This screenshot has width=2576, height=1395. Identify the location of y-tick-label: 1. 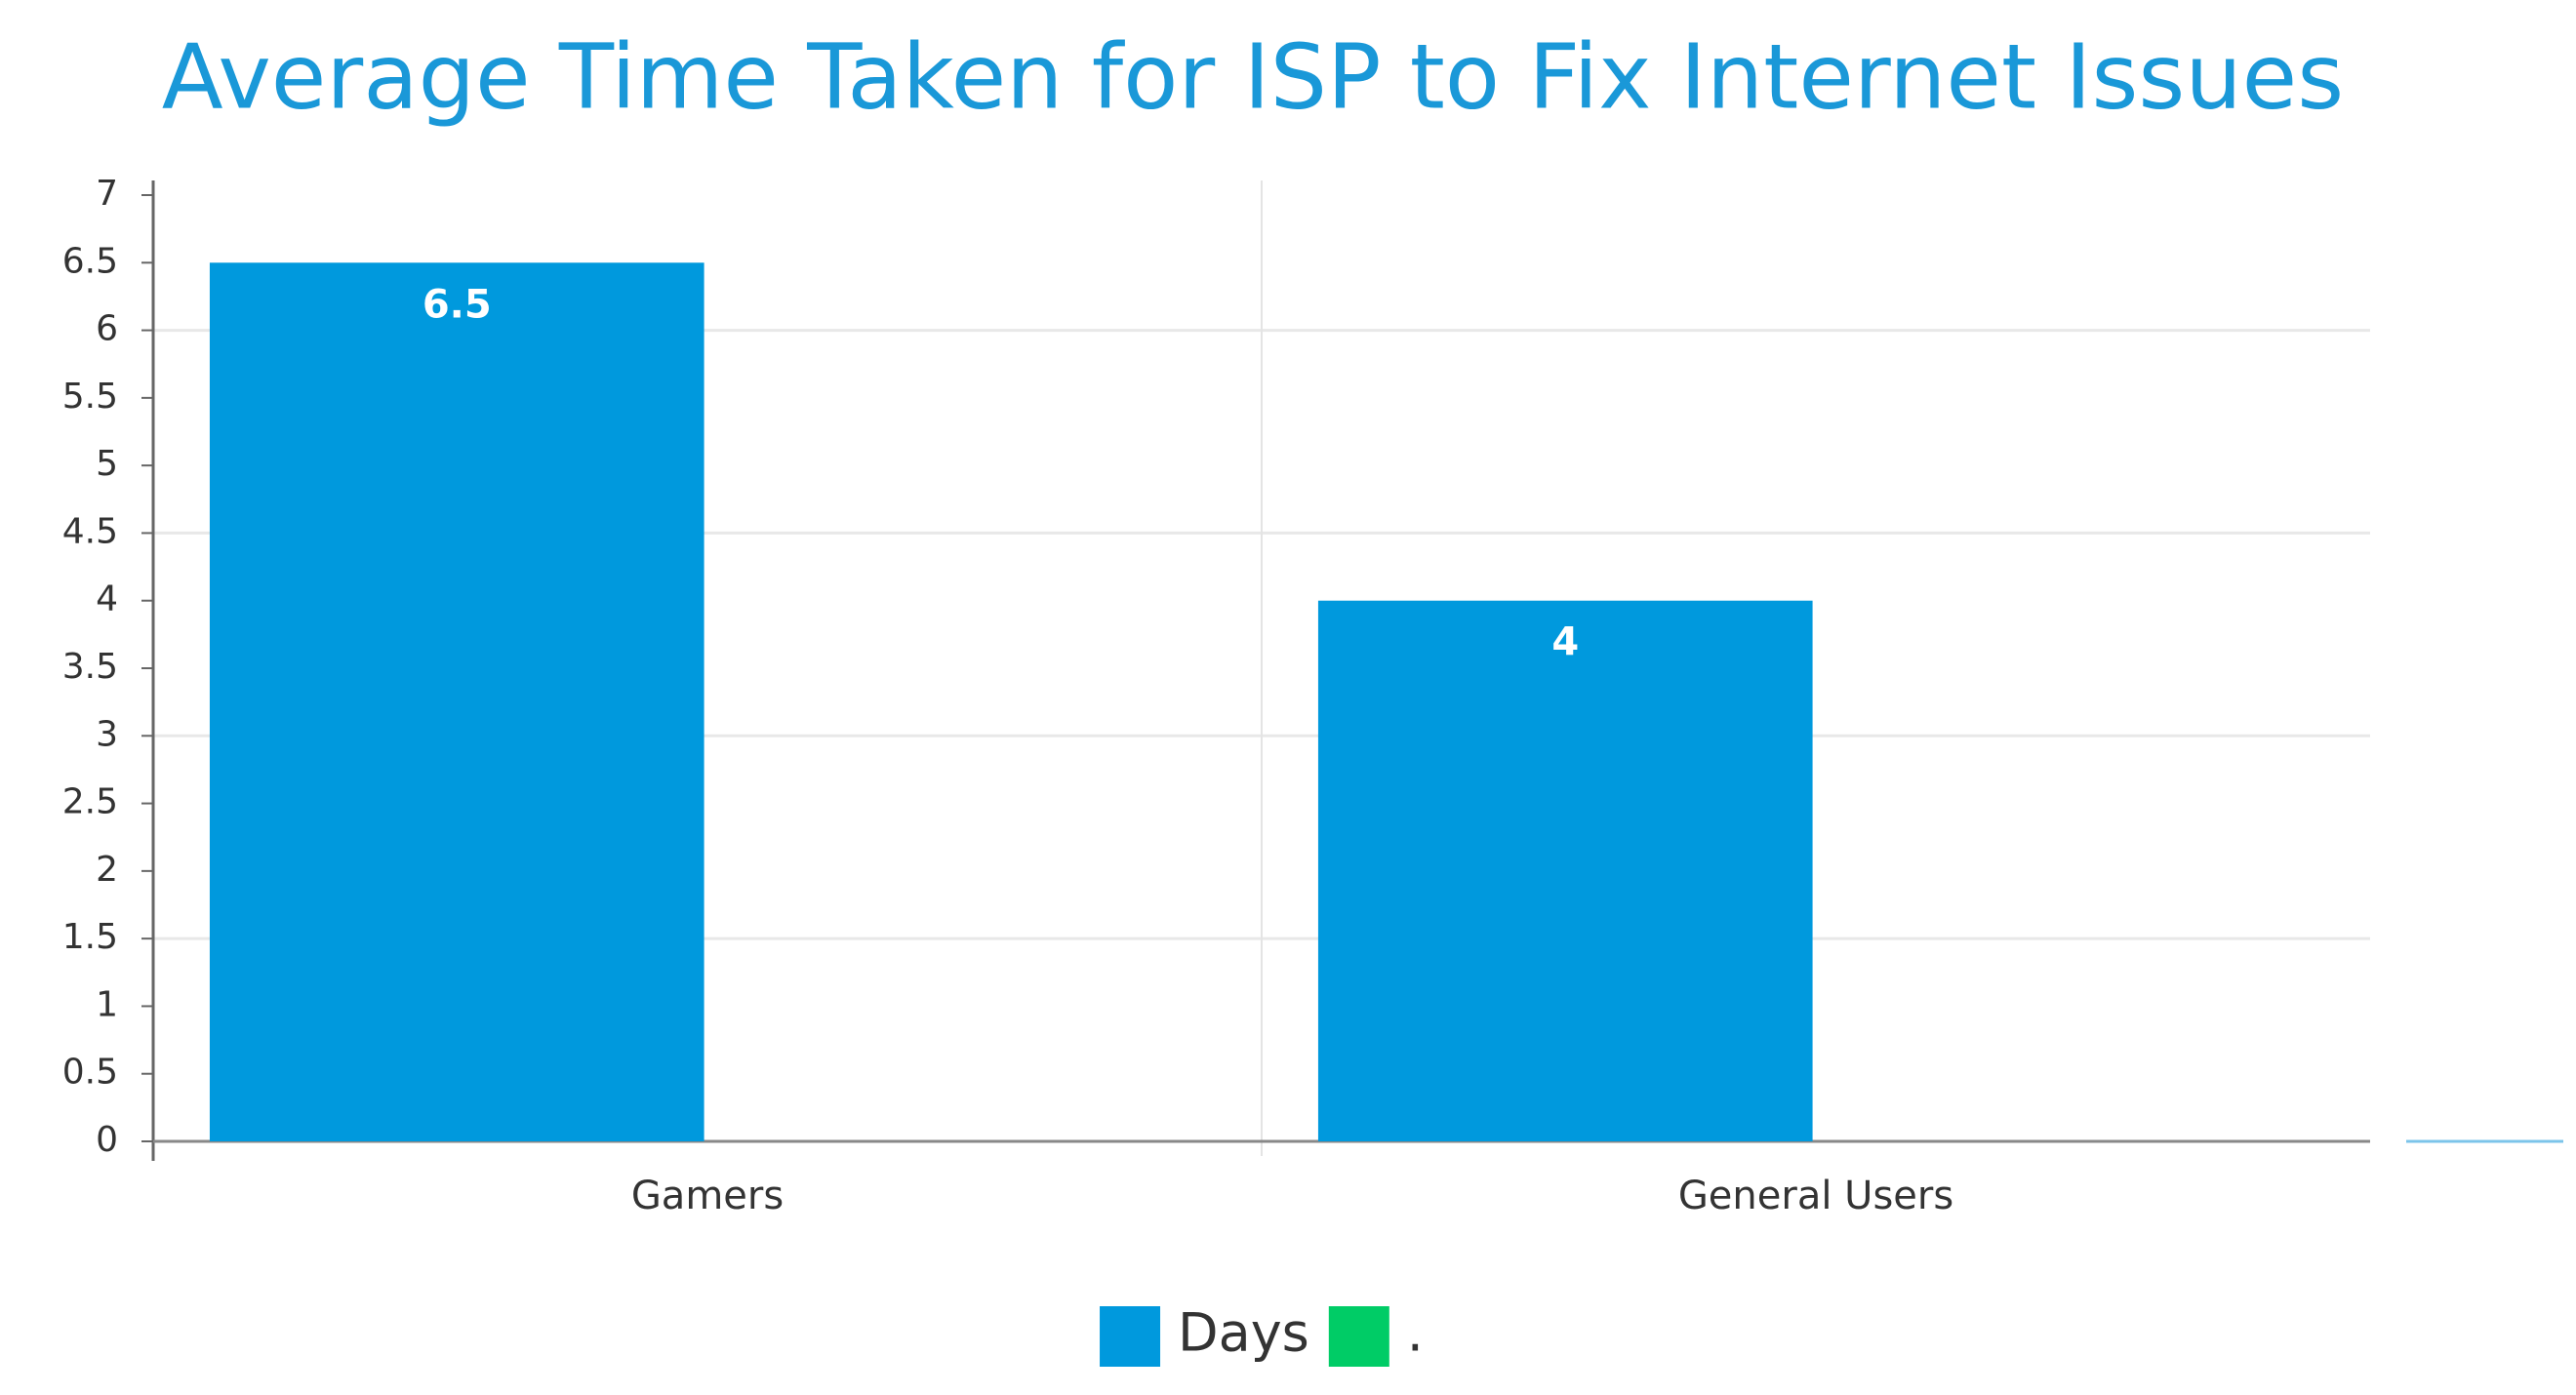
(107, 1004).